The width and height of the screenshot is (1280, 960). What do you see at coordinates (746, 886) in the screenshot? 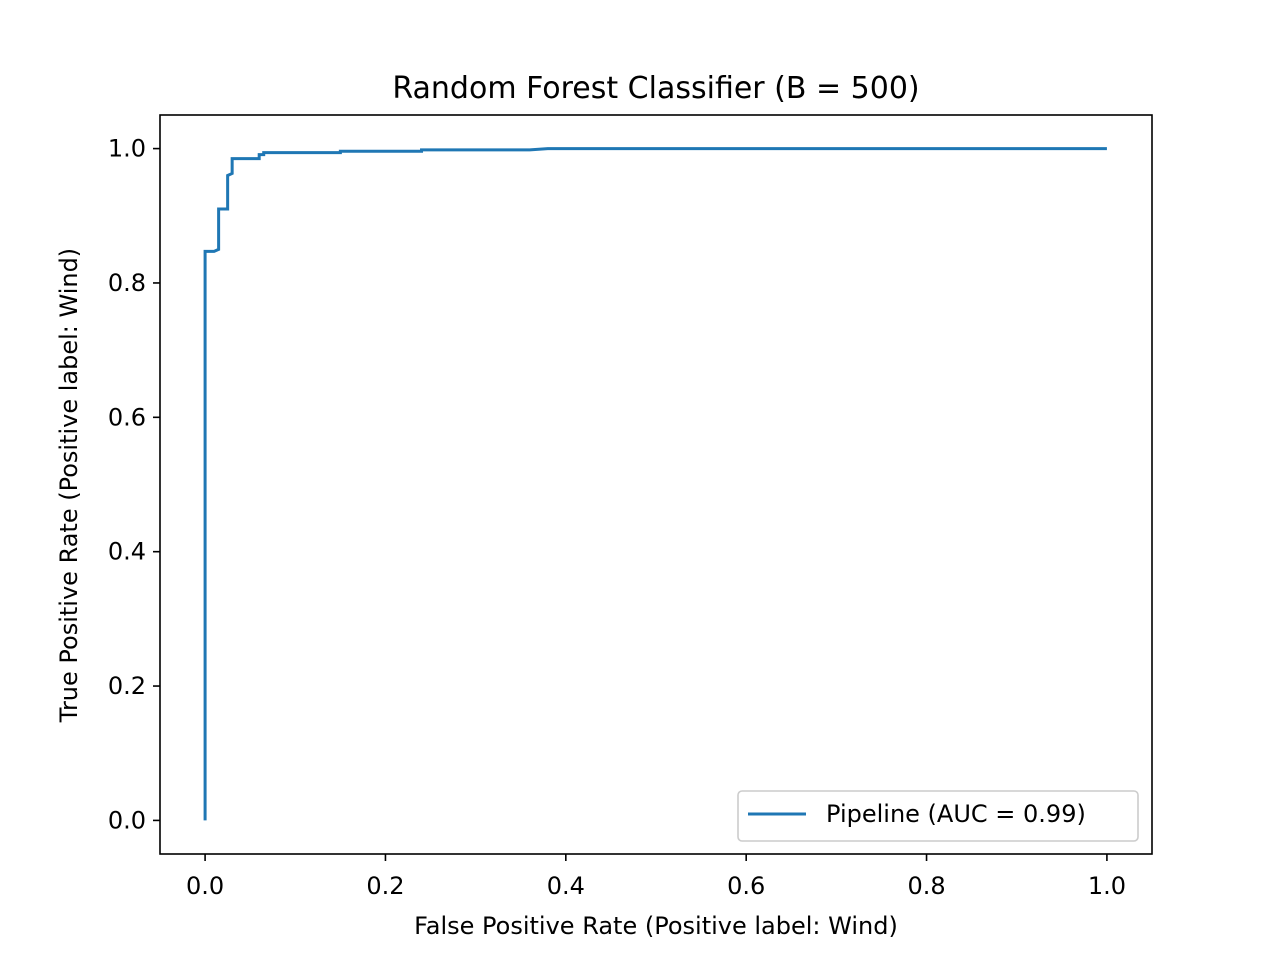
I see `x-tick-label: 0.6` at bounding box center [746, 886].